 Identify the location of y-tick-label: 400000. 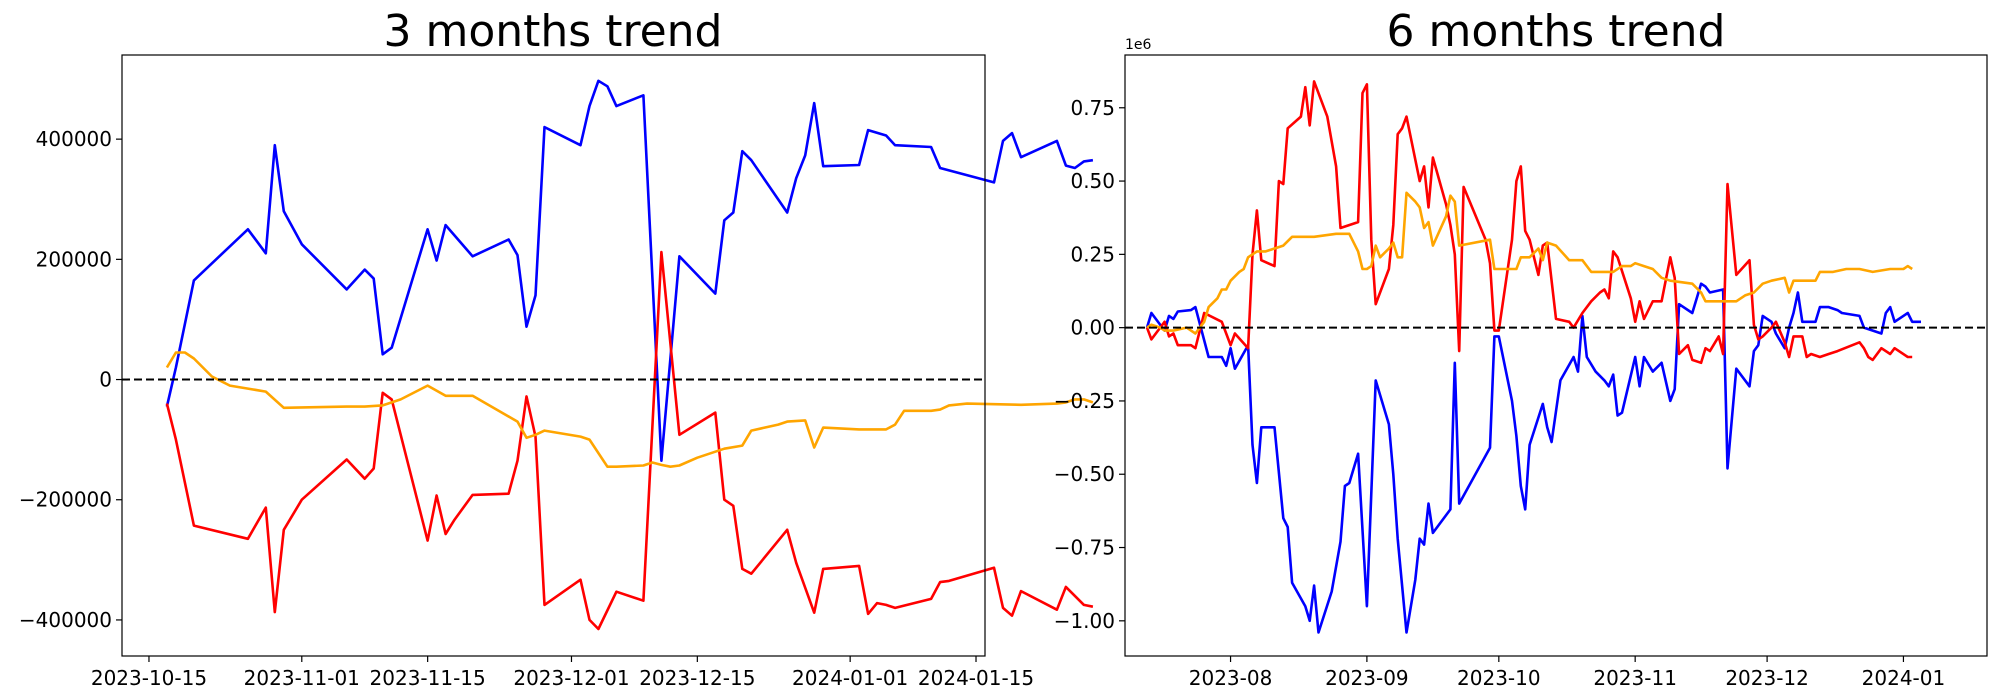
(74, 139).